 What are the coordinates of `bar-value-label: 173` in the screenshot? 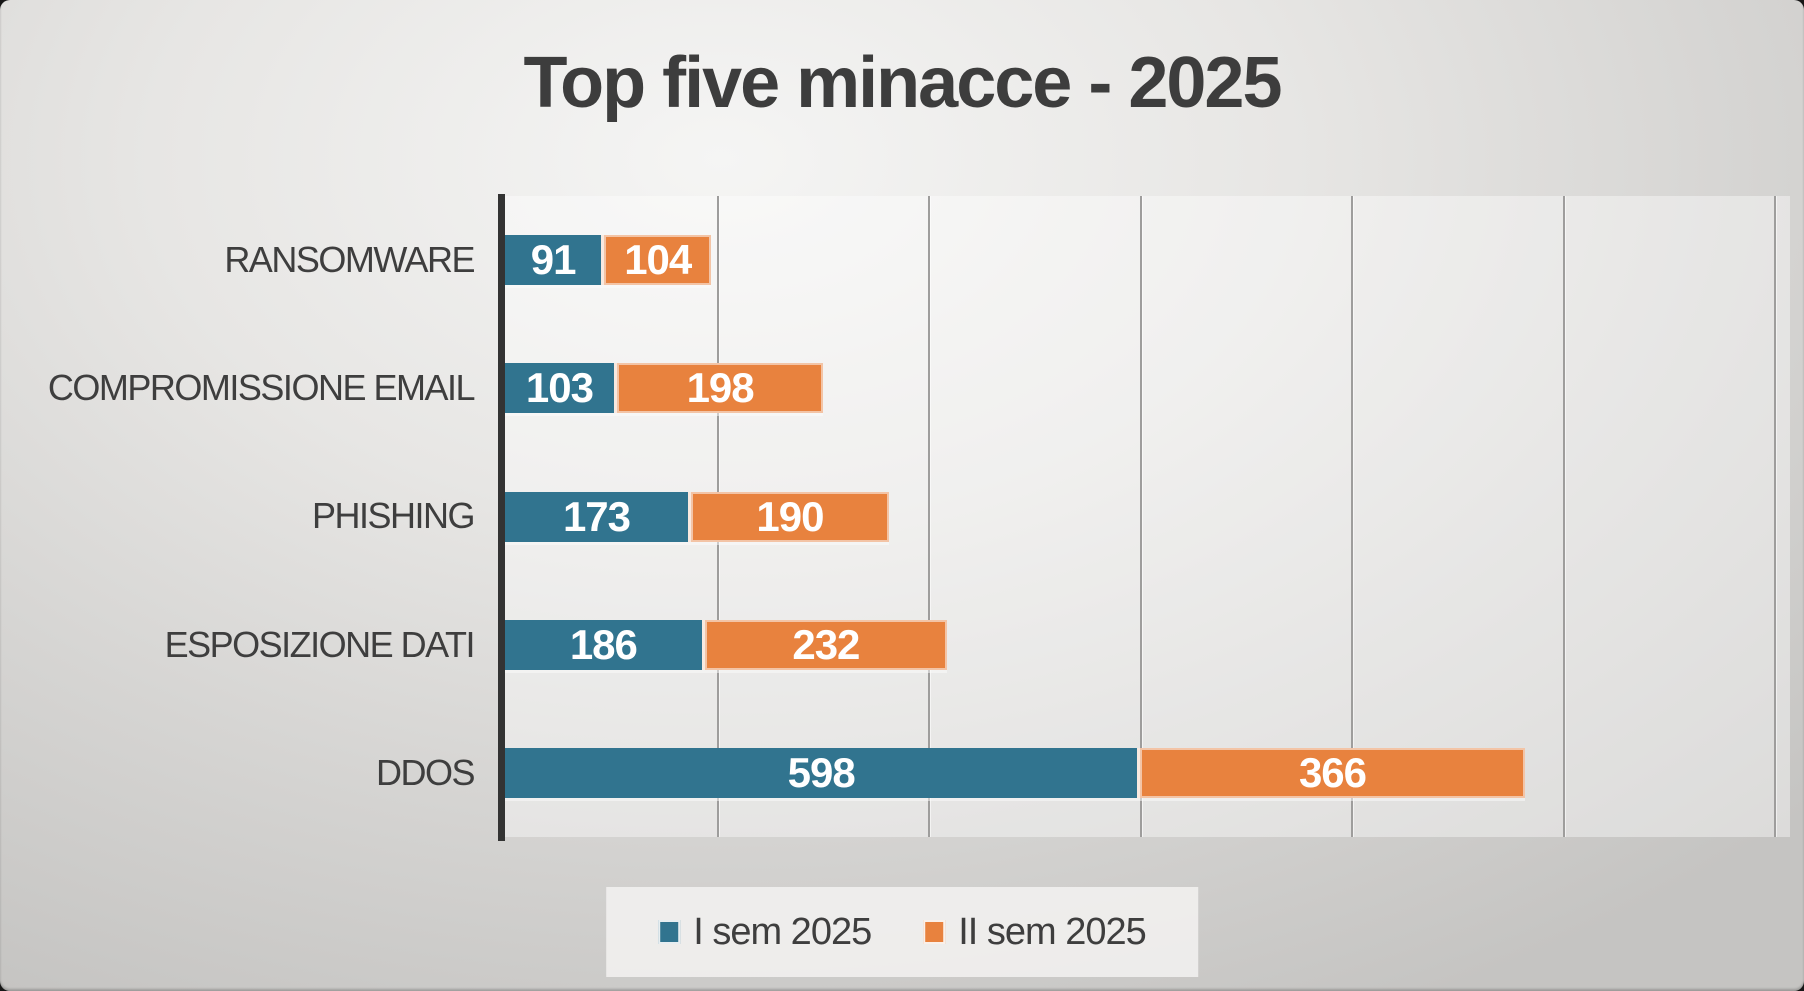 It's located at (596, 516).